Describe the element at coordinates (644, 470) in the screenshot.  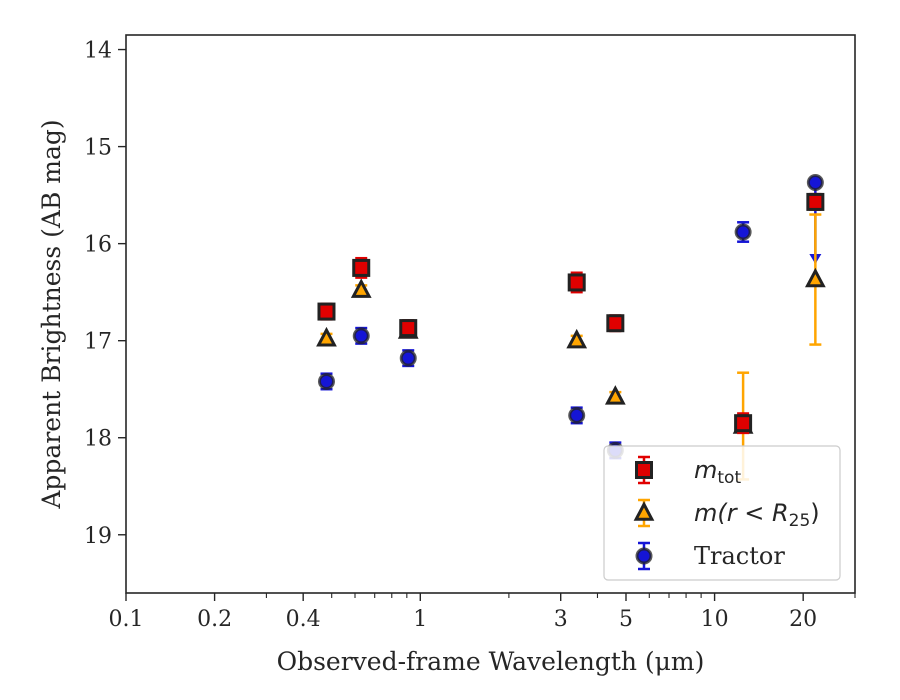
I see `legend-marker-square` at that location.